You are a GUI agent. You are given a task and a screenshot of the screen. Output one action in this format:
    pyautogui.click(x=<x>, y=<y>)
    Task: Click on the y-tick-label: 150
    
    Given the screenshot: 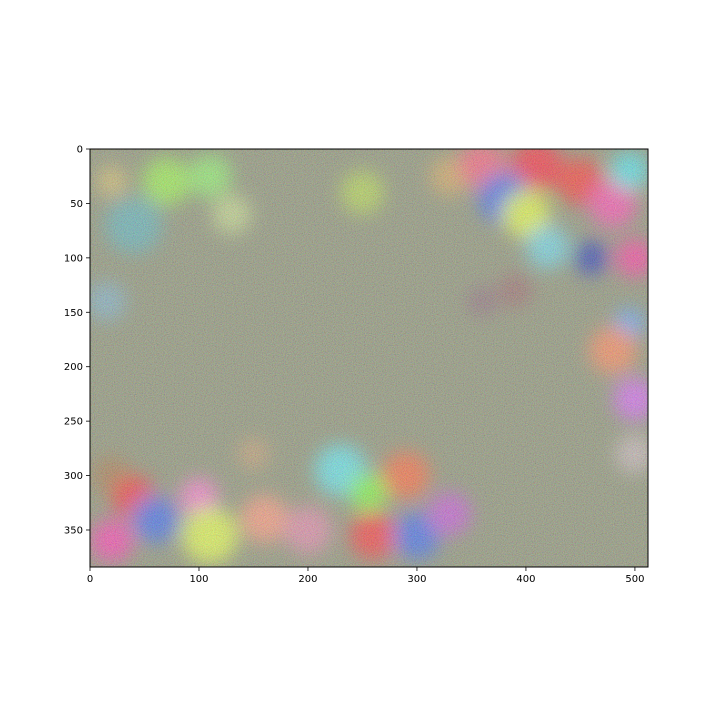 What is the action you would take?
    pyautogui.click(x=73, y=313)
    